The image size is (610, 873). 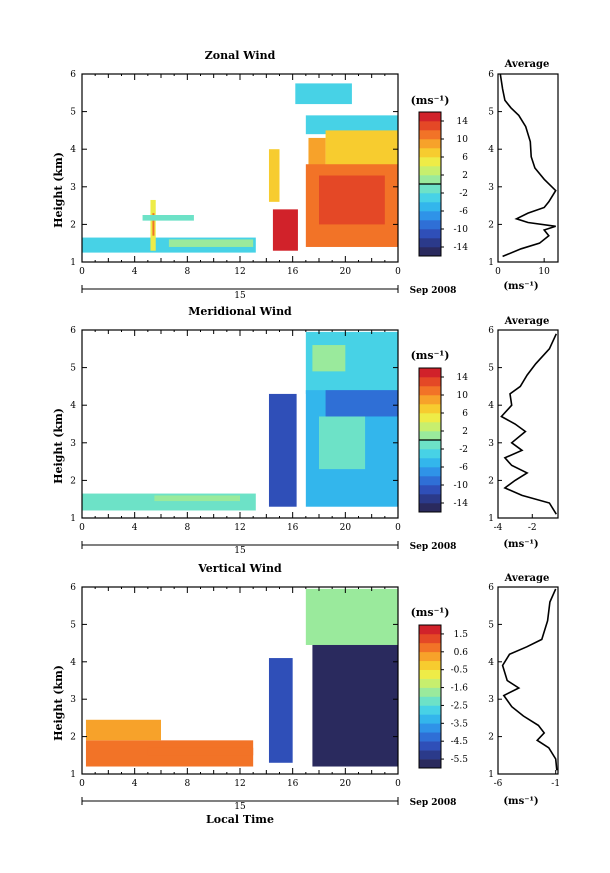 What do you see at coordinates (465, 414) in the screenshot?
I see `colorbar-tick-label: 6` at bounding box center [465, 414].